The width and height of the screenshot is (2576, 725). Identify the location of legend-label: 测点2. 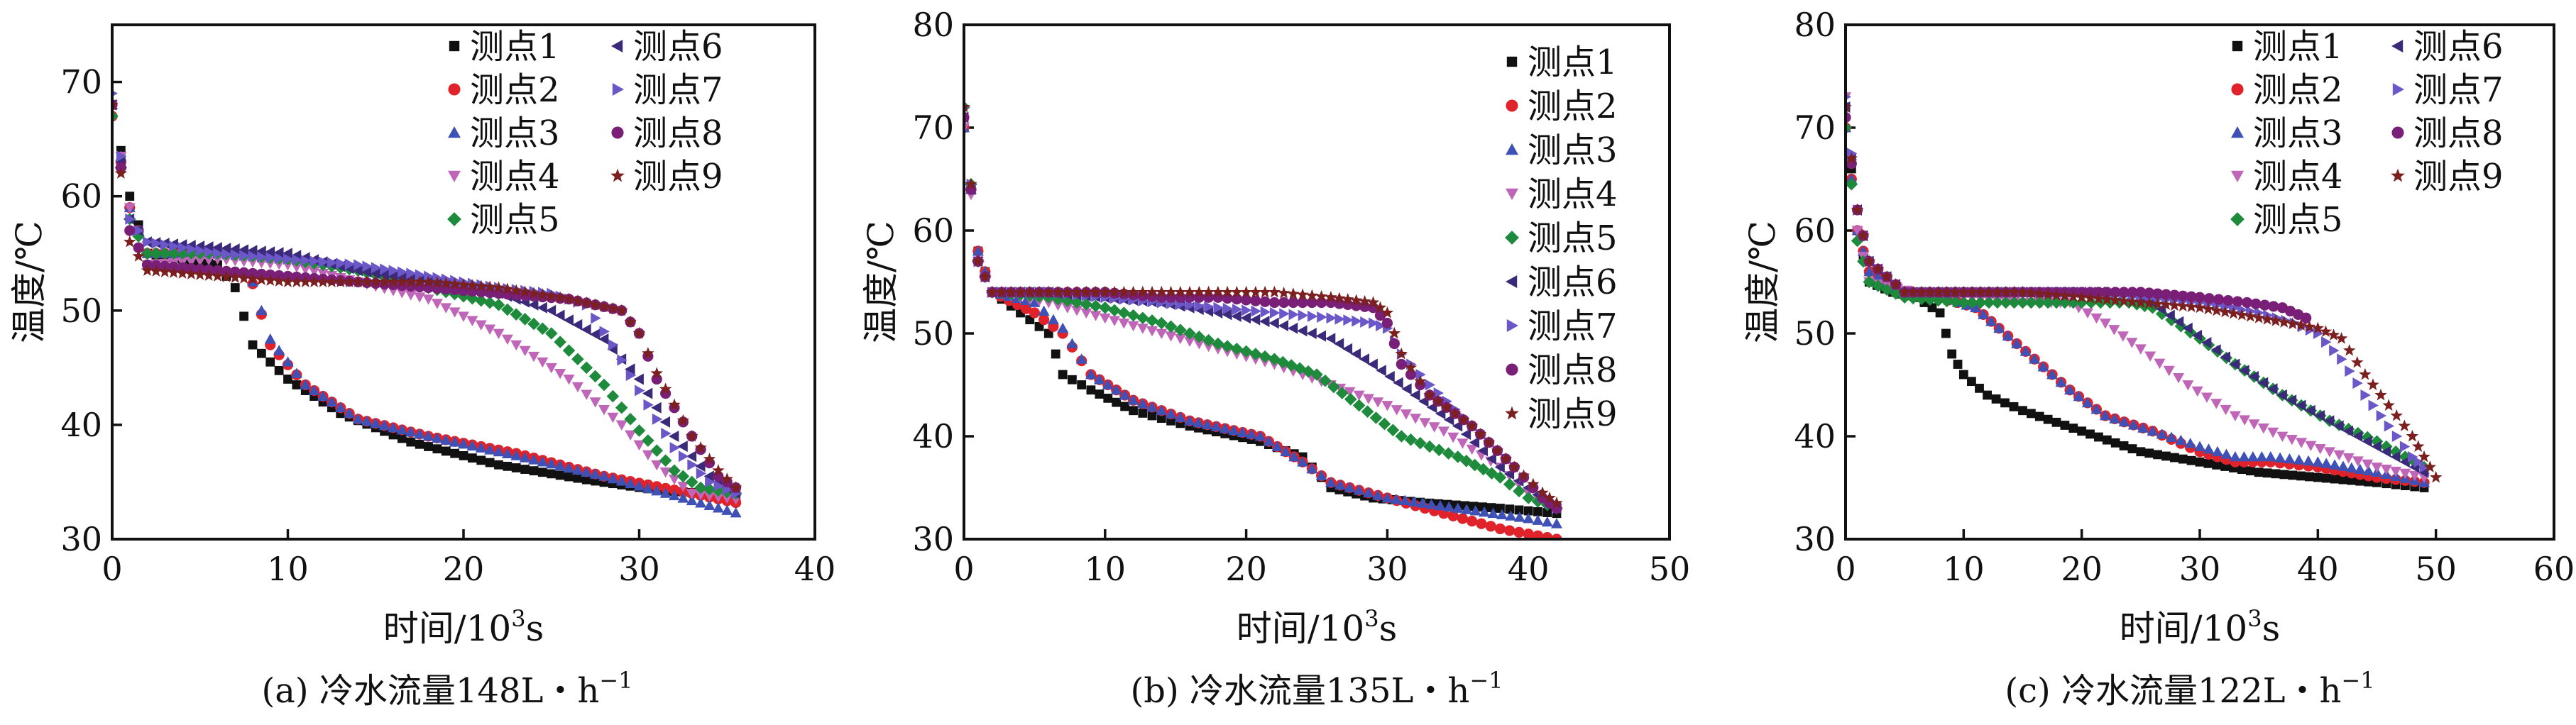
(515, 90).